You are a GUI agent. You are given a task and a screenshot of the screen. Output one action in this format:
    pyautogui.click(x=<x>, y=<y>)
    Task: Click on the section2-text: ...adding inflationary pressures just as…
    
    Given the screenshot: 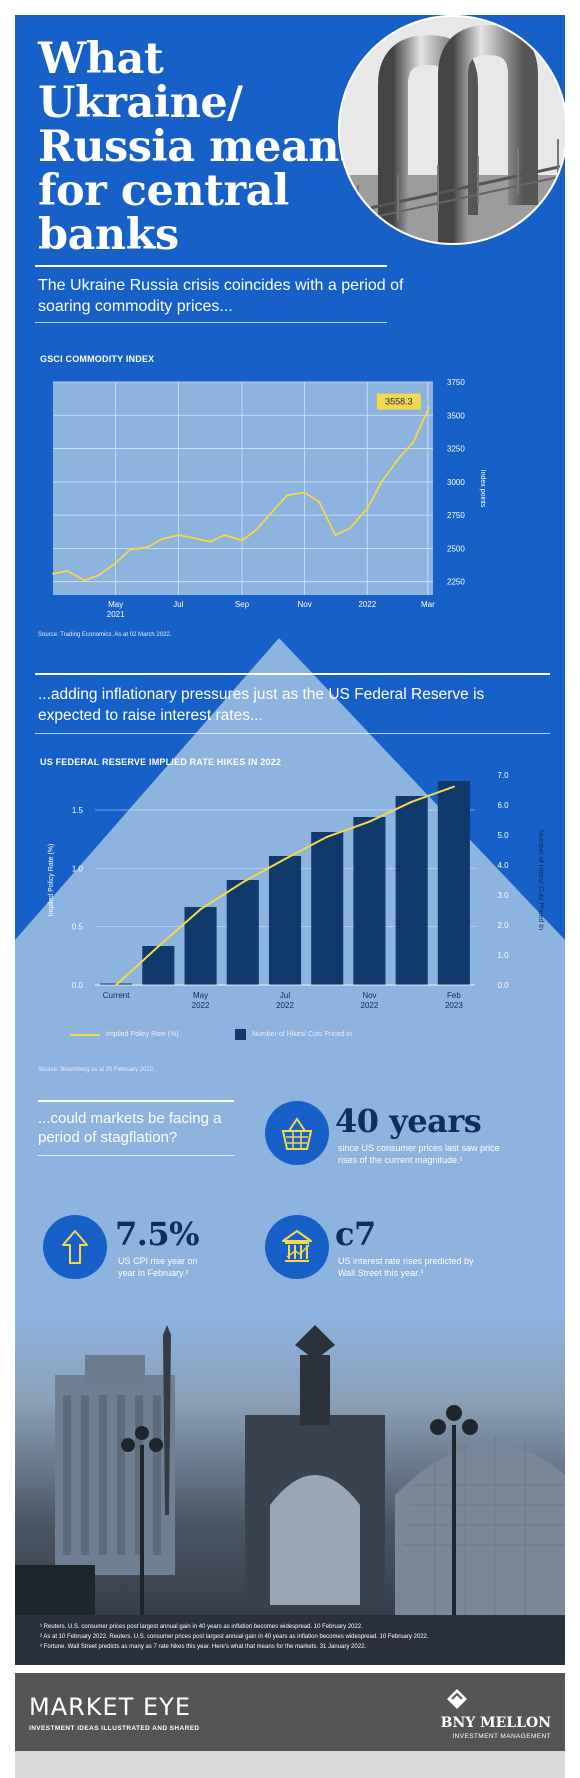 What is the action you would take?
    pyautogui.click(x=261, y=705)
    